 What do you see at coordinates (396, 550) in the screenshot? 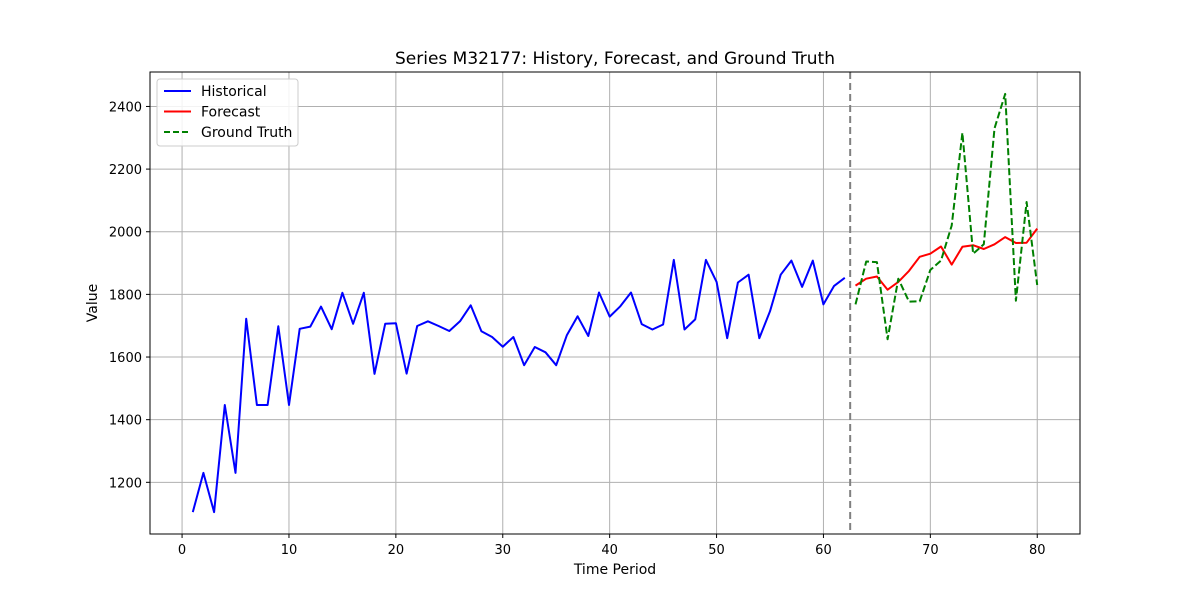
I see `x-tick-label-20: 20` at bounding box center [396, 550].